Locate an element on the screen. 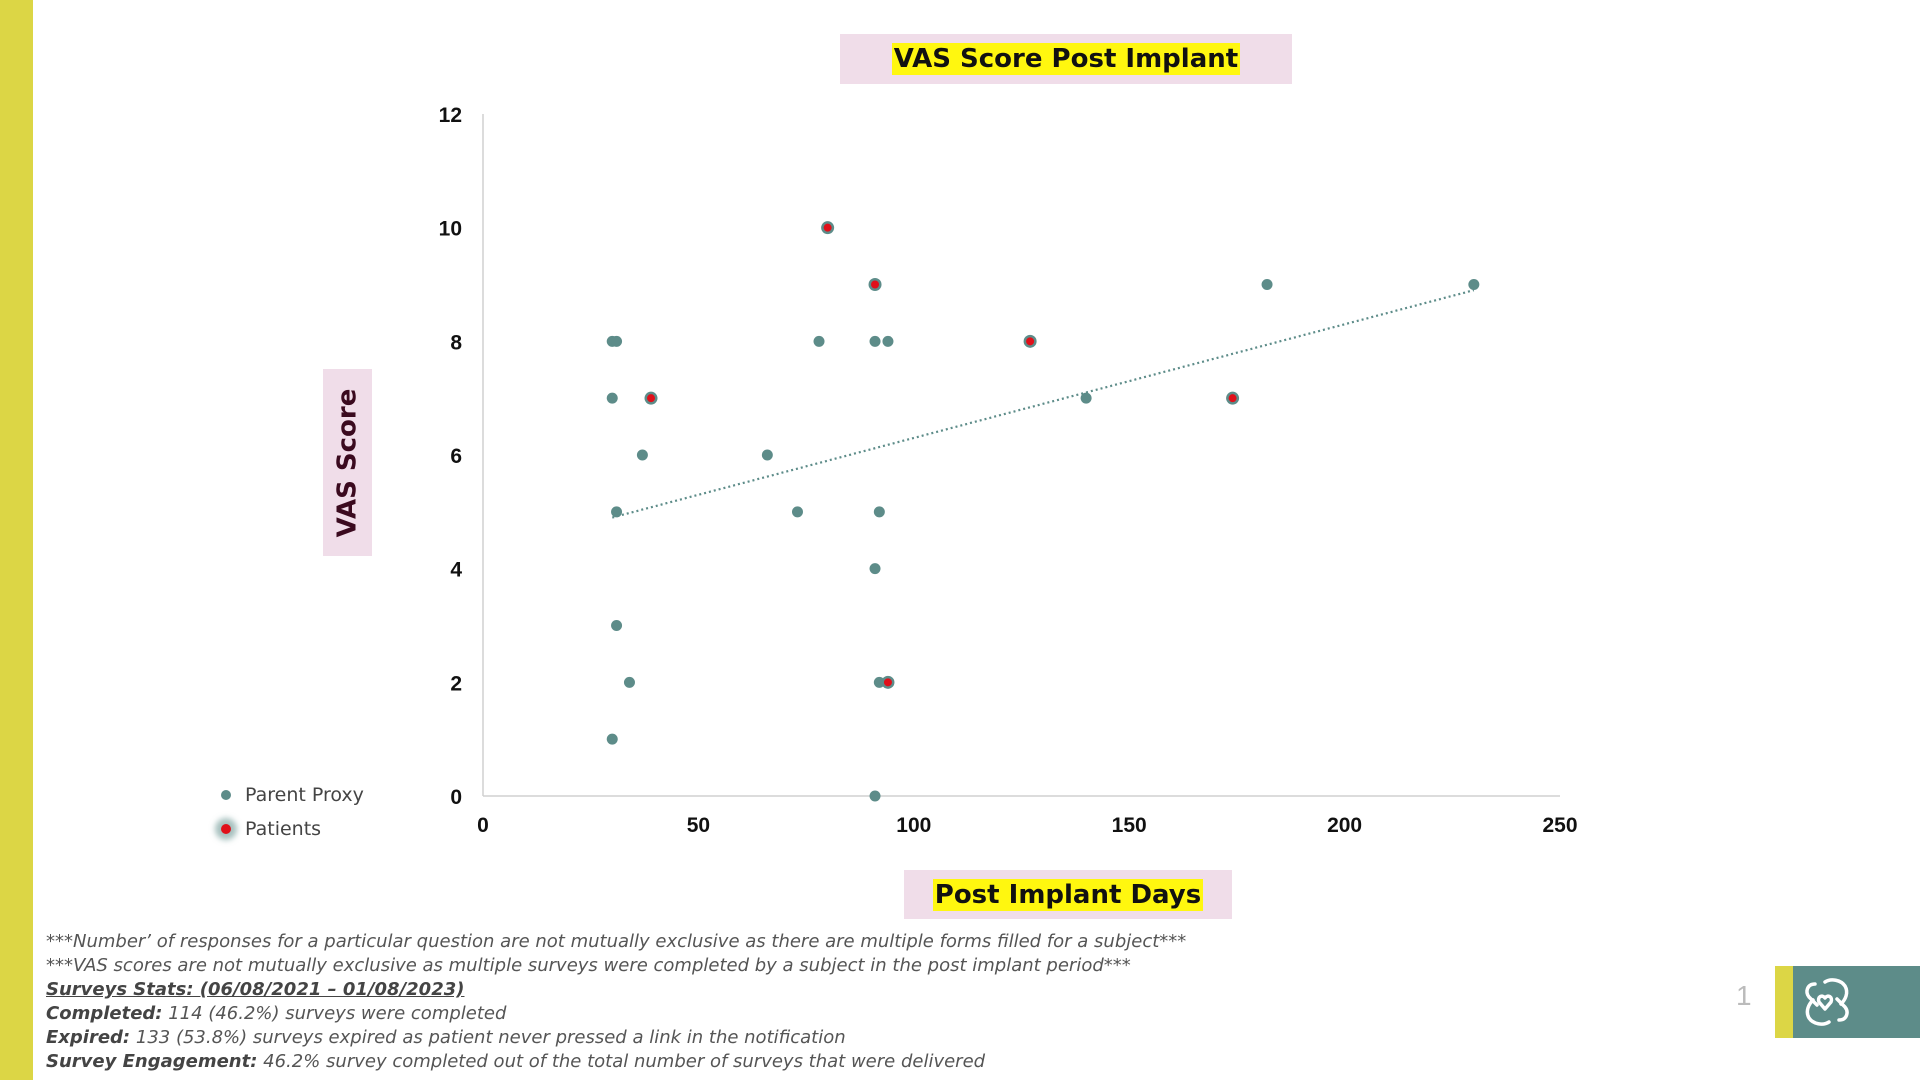  heart-link-icon is located at coordinates (1827, 1002).